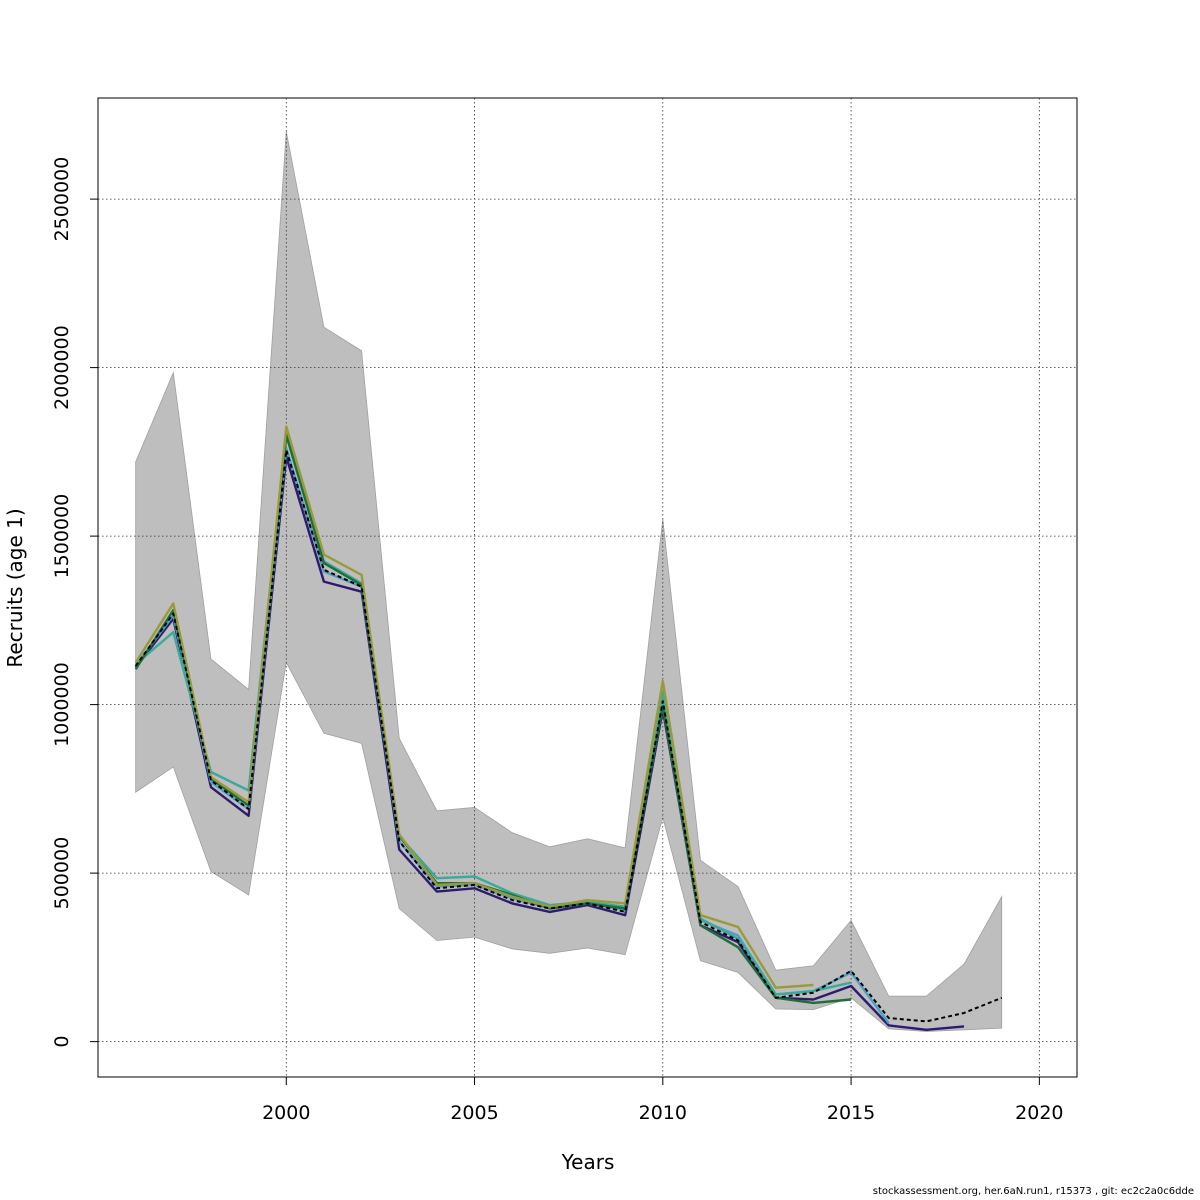 This screenshot has height=1200, width=1200. What do you see at coordinates (62, 704) in the screenshot?
I see `y-tick-label: 1000000` at bounding box center [62, 704].